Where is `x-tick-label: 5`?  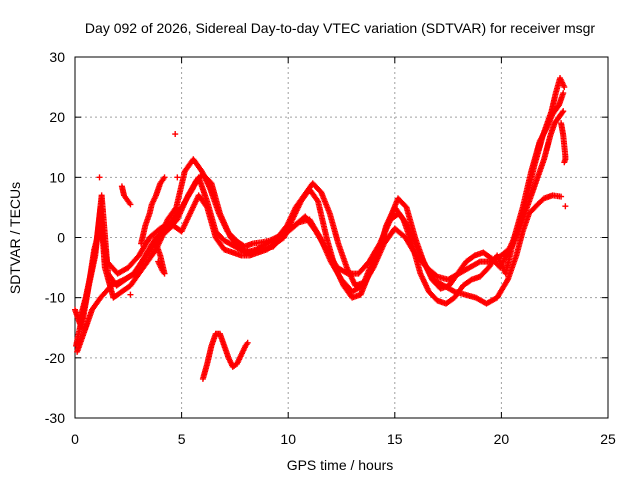 x-tick-label: 5 is located at coordinates (182, 439).